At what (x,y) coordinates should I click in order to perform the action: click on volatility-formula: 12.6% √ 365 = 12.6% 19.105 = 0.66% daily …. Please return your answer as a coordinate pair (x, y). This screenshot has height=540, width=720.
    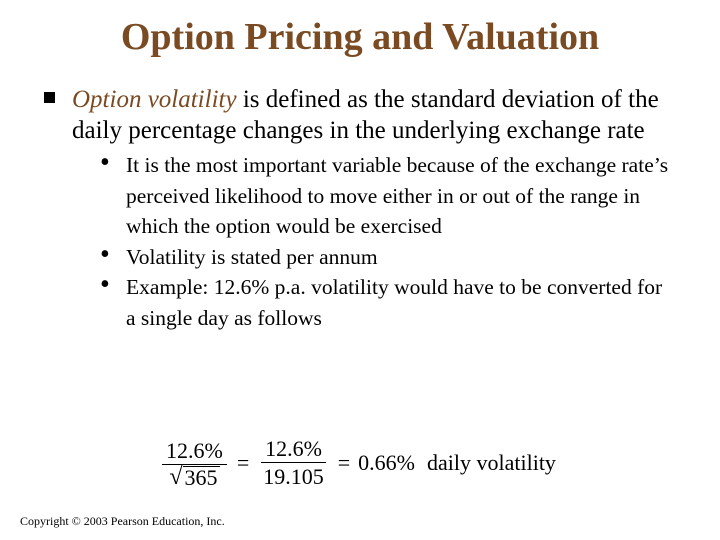
    Looking at the image, I should click on (358, 463).